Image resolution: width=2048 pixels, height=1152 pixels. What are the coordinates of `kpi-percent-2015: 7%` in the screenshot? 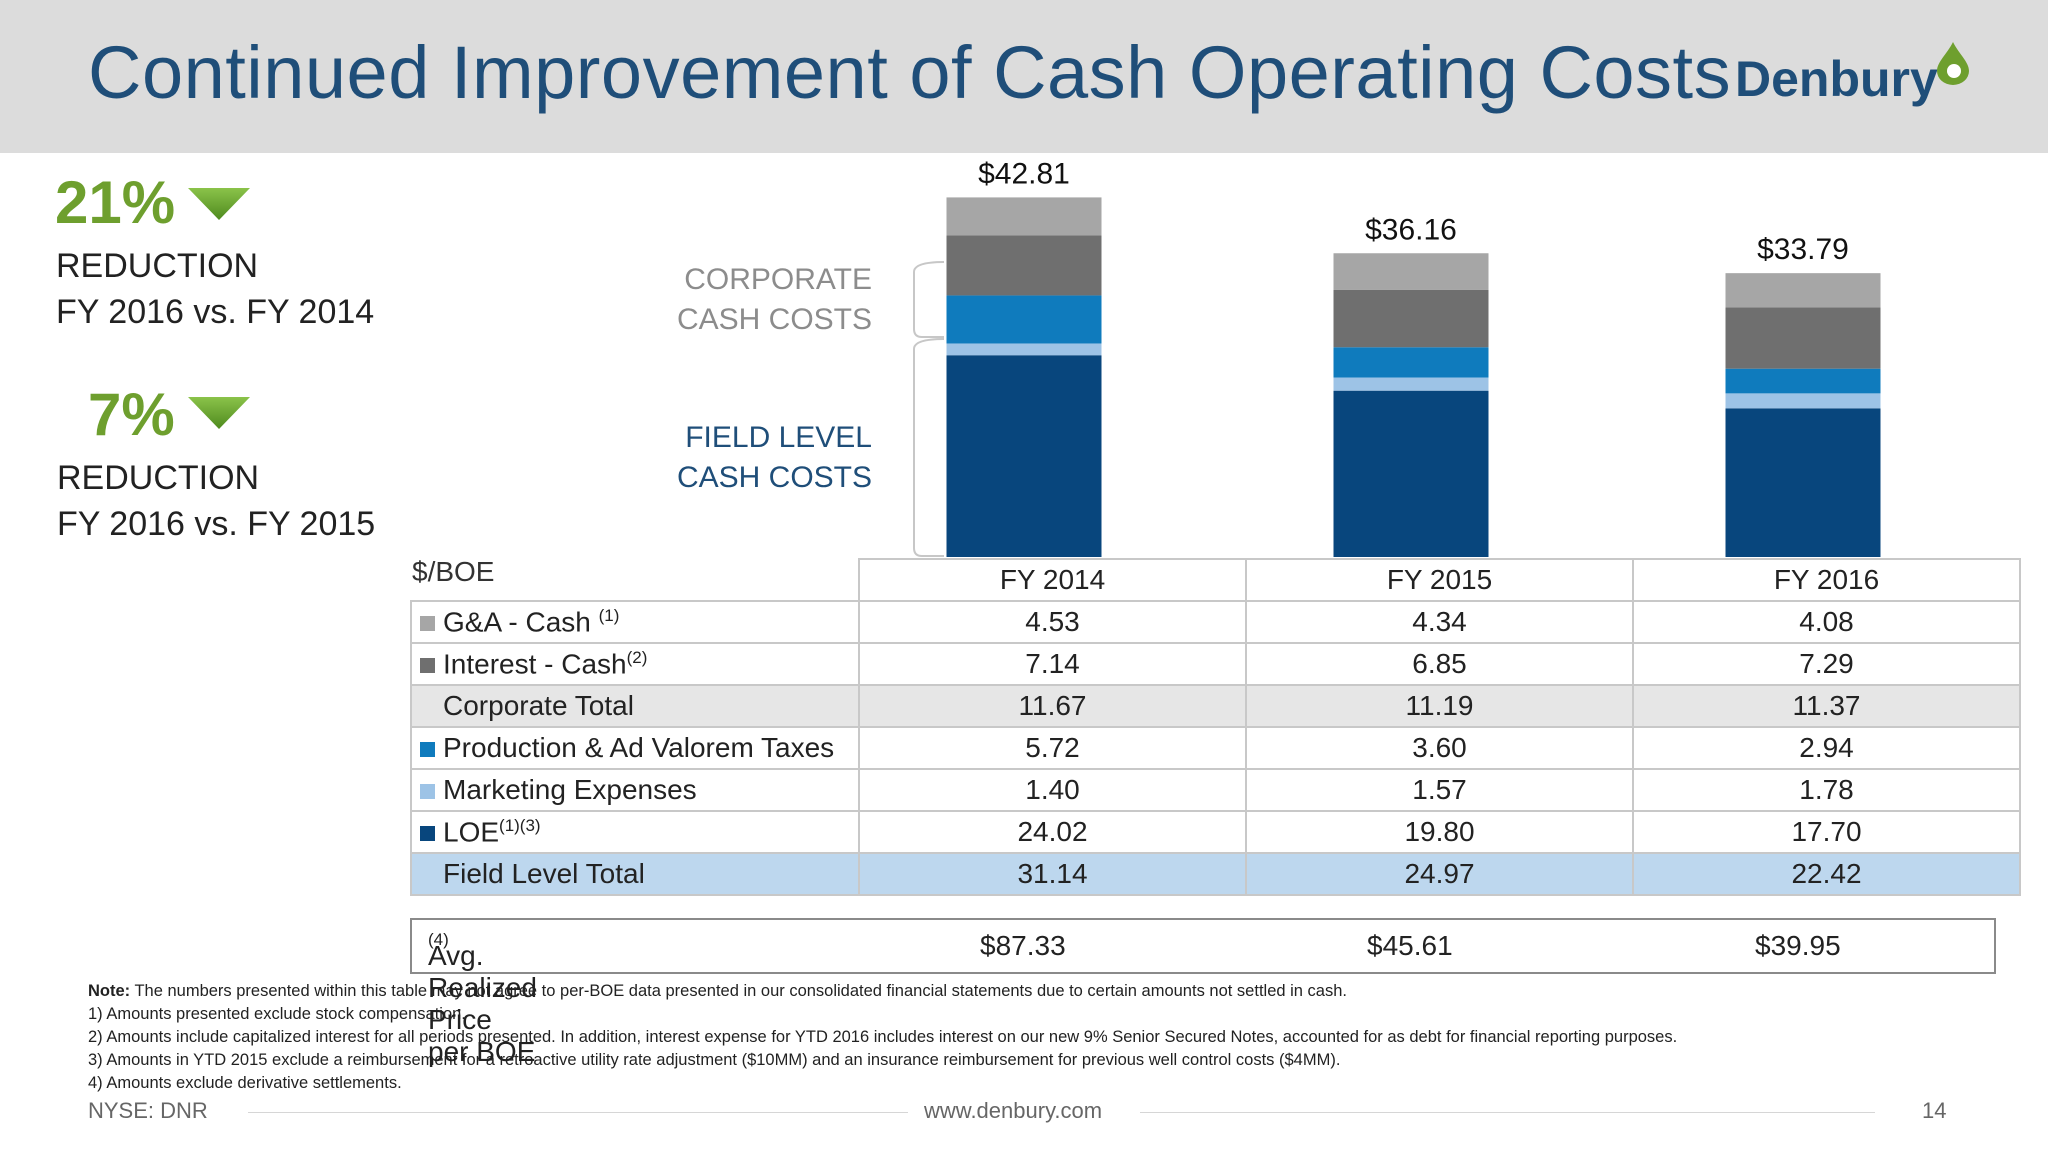 It's located at (131, 414).